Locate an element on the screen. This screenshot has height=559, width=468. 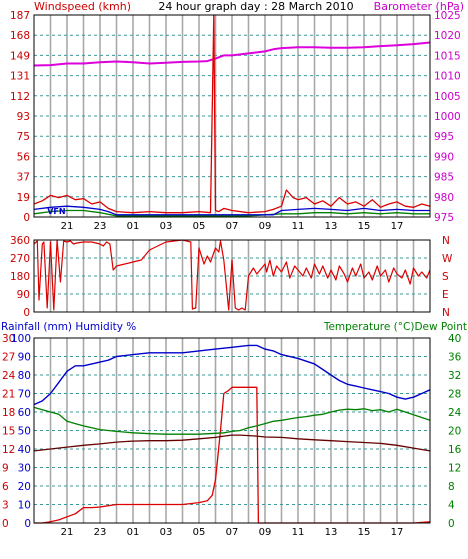
vfn-label: VFN is located at coordinates (56, 211).